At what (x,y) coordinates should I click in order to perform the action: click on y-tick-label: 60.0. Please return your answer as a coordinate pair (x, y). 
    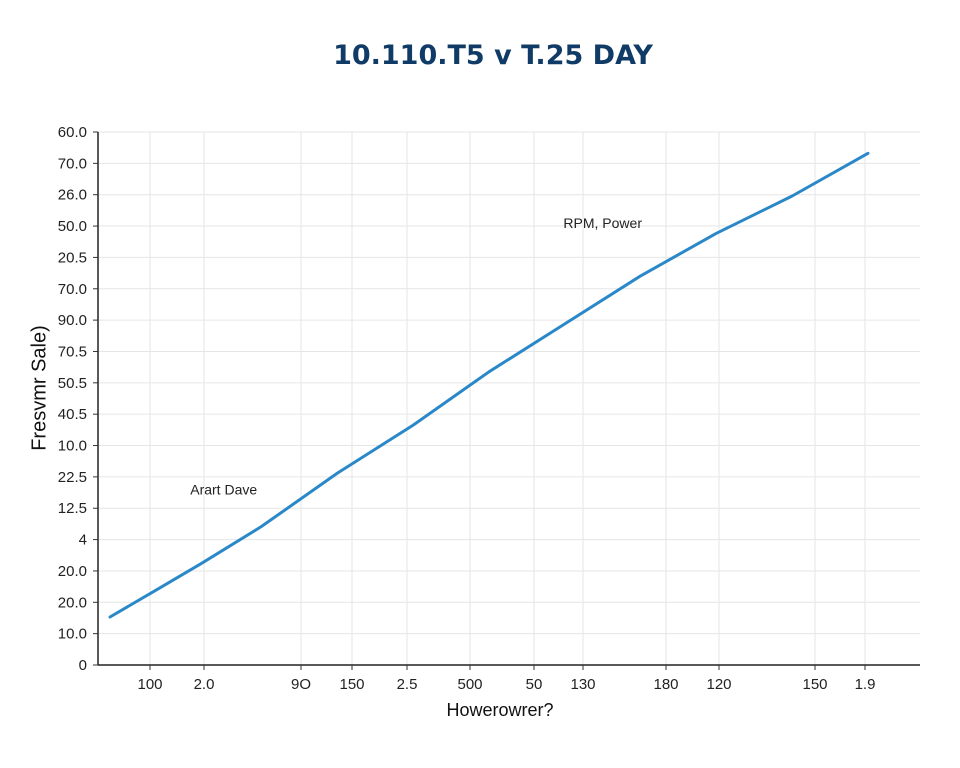
    Looking at the image, I should click on (72, 132).